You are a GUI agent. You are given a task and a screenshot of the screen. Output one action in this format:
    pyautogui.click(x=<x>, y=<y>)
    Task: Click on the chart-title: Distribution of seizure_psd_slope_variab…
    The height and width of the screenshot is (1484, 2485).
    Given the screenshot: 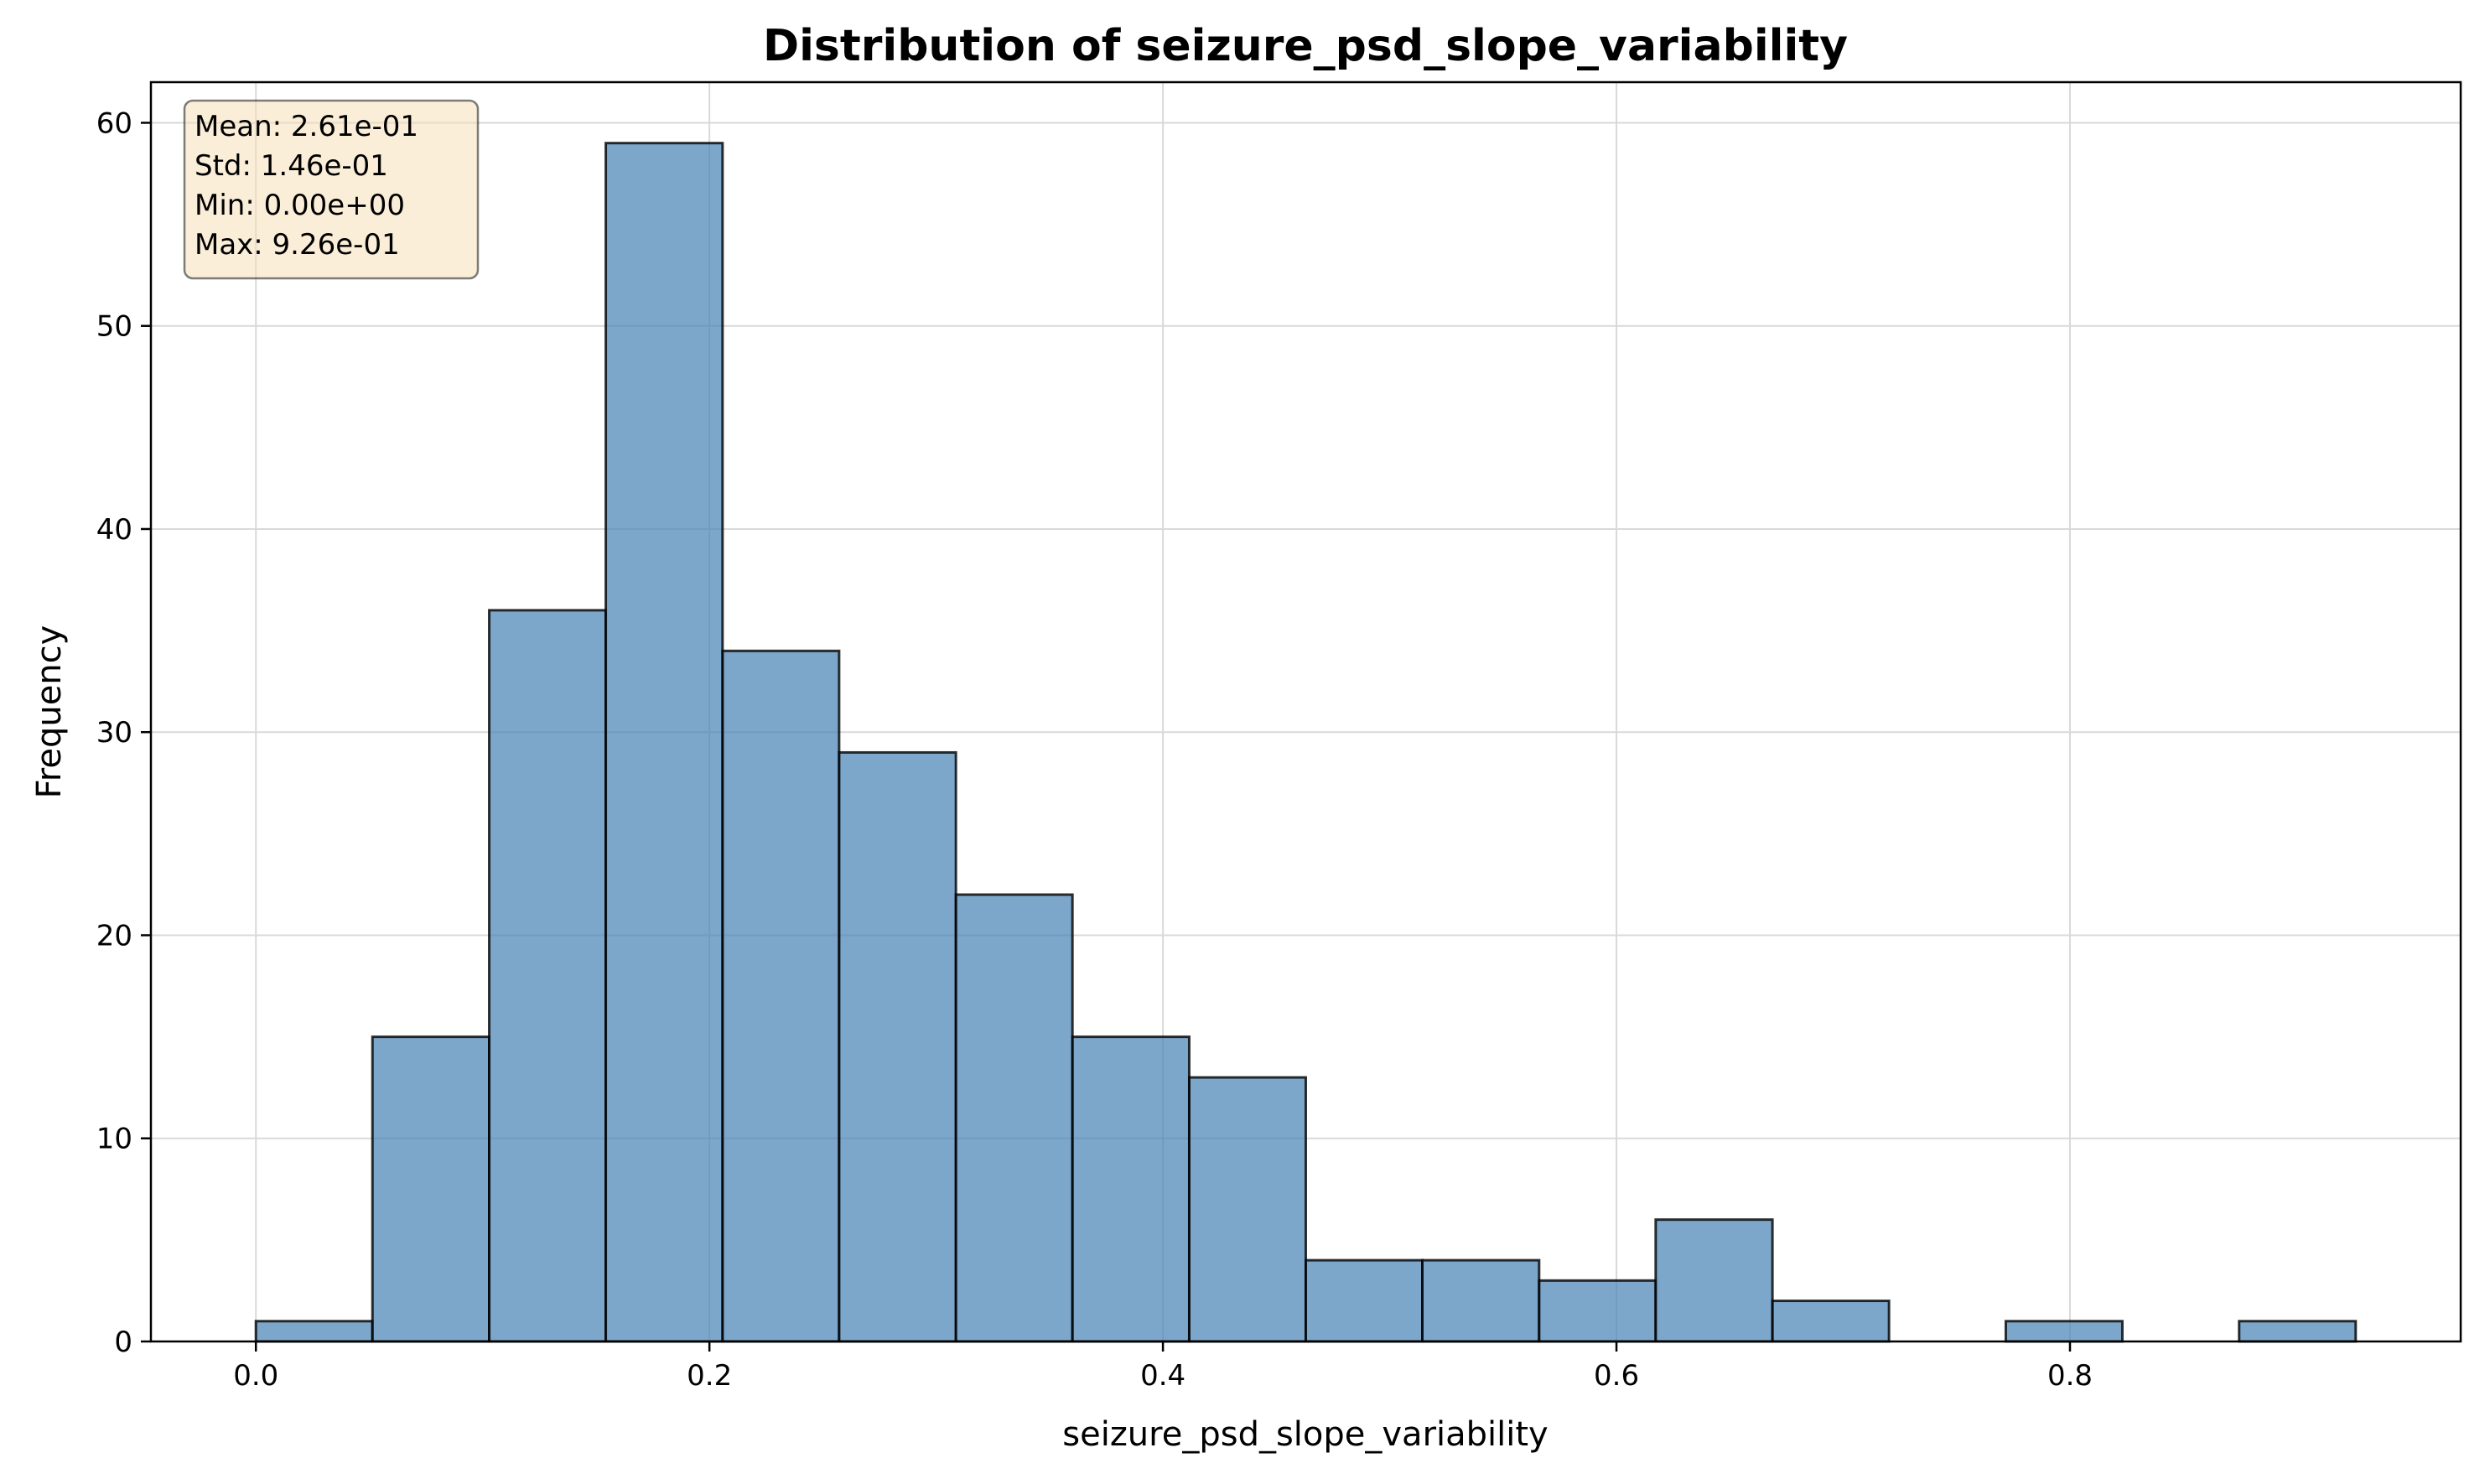 What is the action you would take?
    pyautogui.click(x=1305, y=46)
    